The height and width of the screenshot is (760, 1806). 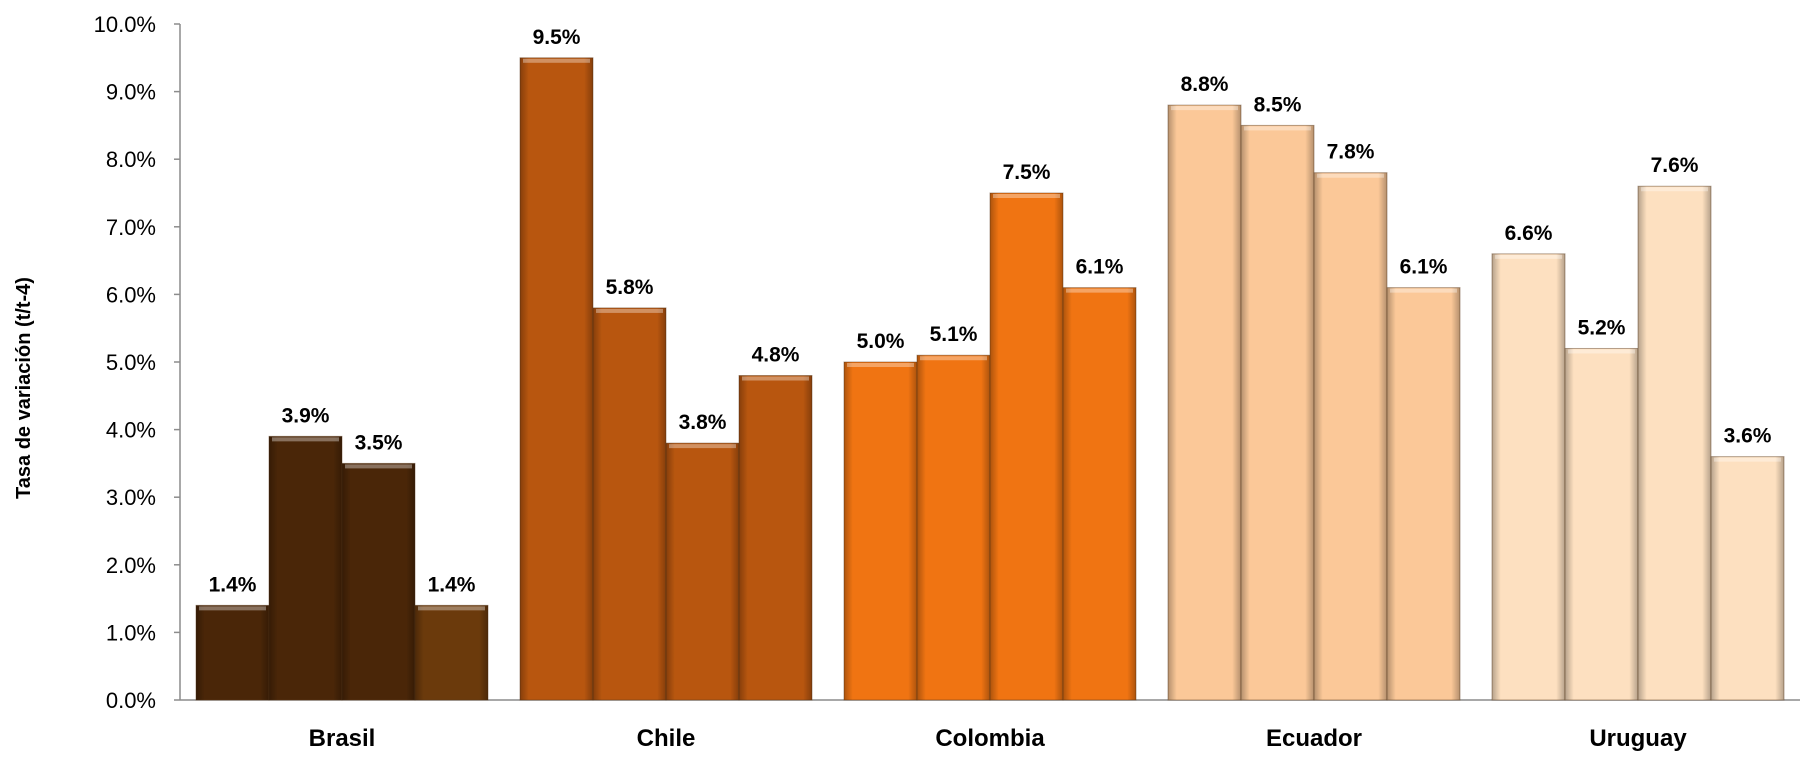 I want to click on data-label: 3.5%, so click(x=379, y=442).